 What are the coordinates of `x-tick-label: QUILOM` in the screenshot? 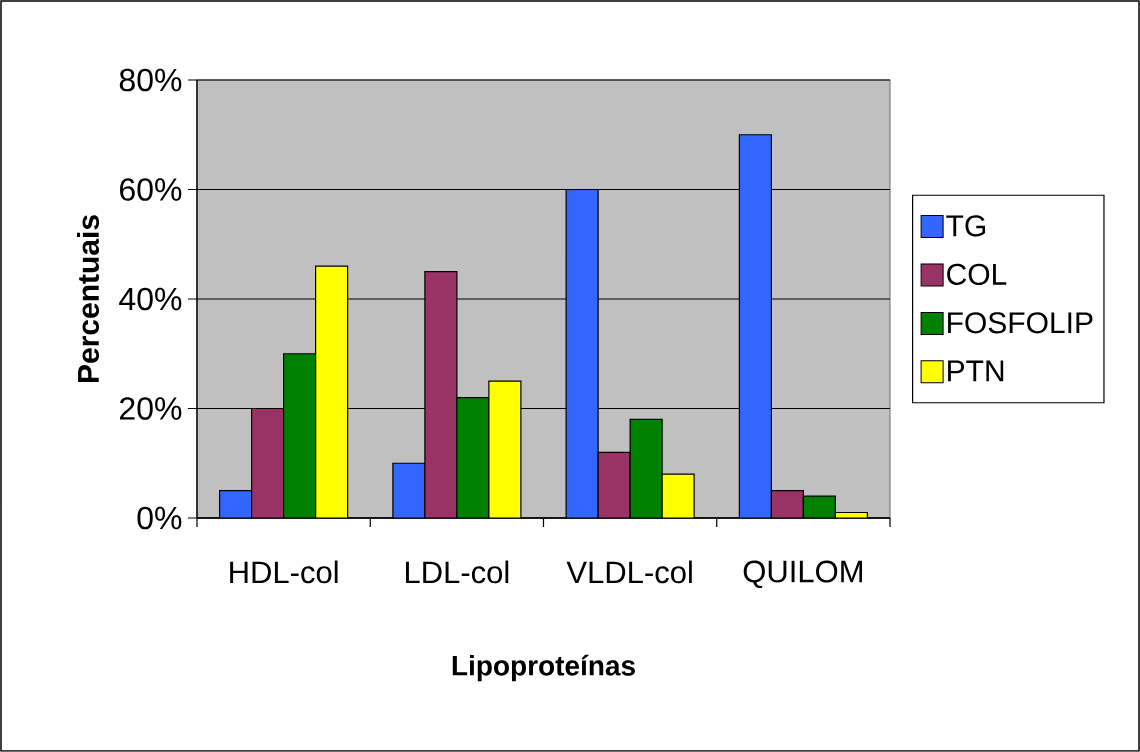 It's located at (802, 574).